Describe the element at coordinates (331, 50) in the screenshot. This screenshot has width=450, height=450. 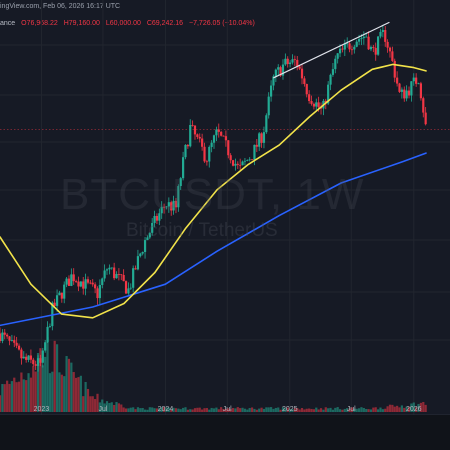
I see `resistance-trendline` at that location.